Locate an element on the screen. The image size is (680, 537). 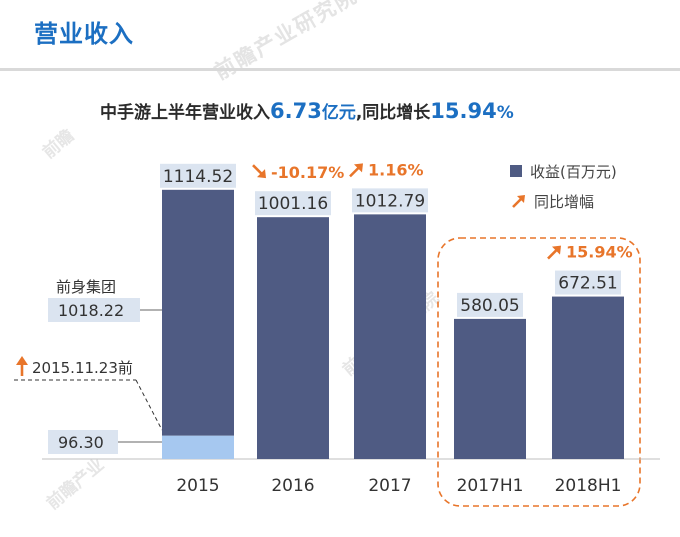
legend: 收益(百万元) 同比增幅 is located at coordinates (563, 190).